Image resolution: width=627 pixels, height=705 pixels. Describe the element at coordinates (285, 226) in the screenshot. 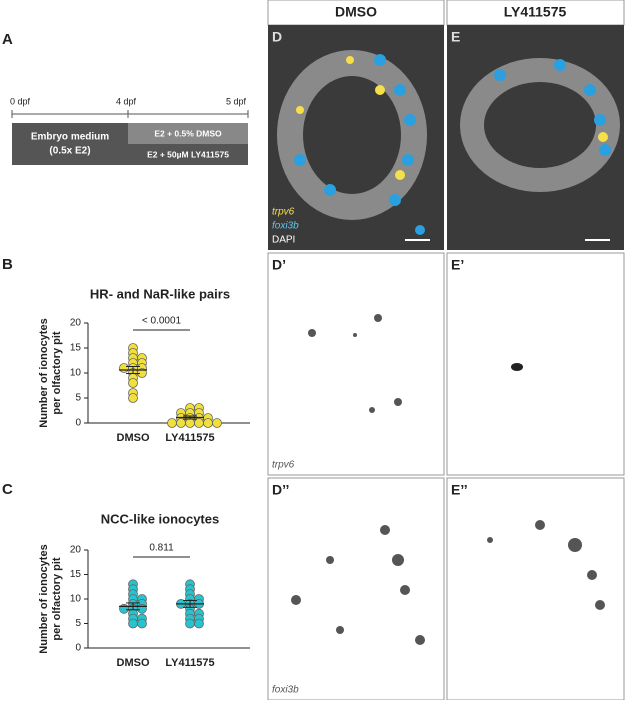

I see `legend-text: foxi3b` at that location.